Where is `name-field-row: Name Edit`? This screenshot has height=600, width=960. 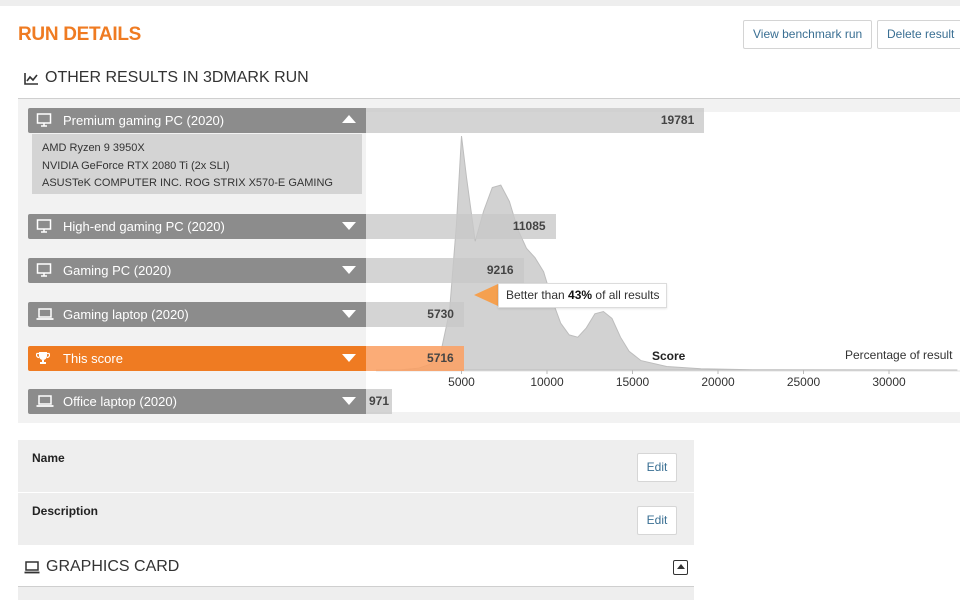
name-field-row: Name Edit is located at coordinates (356, 466).